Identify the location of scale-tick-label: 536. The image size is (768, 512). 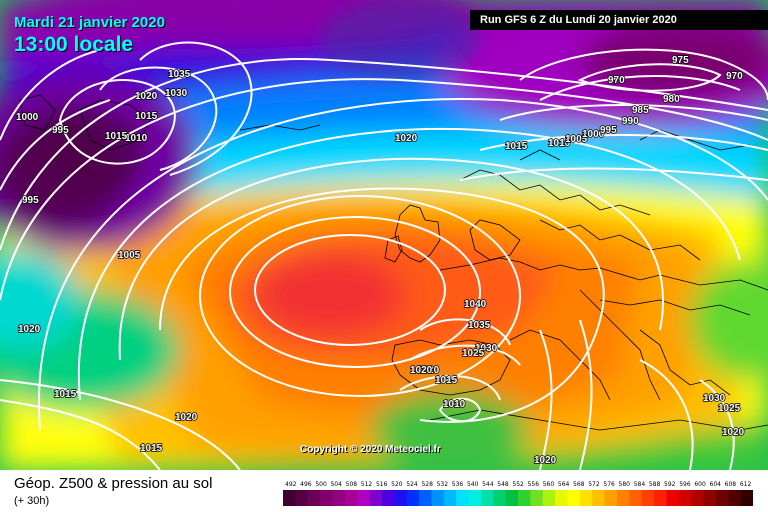
(458, 484).